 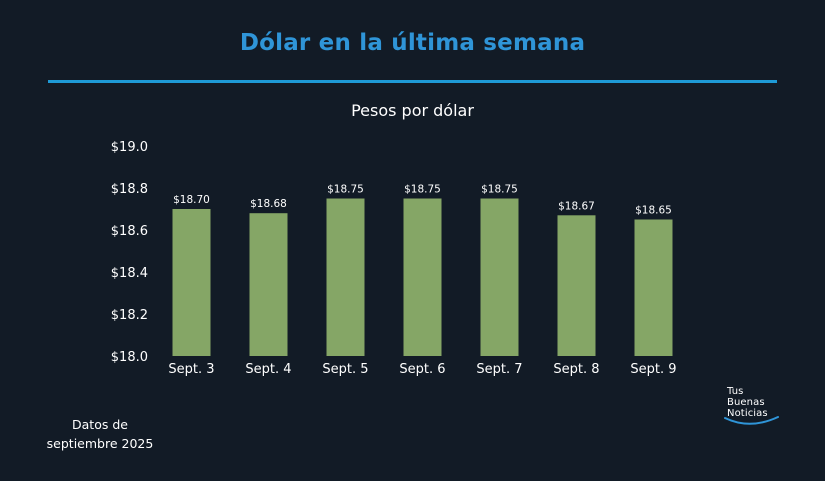 What do you see at coordinates (746, 402) in the screenshot?
I see `logo-line-2: Buenas` at bounding box center [746, 402].